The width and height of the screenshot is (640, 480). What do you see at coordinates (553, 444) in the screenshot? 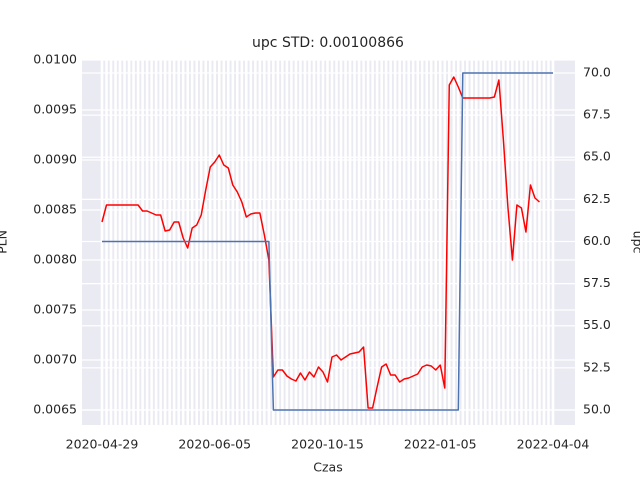
I see `x-tick-label: 2022-04-04` at bounding box center [553, 444].